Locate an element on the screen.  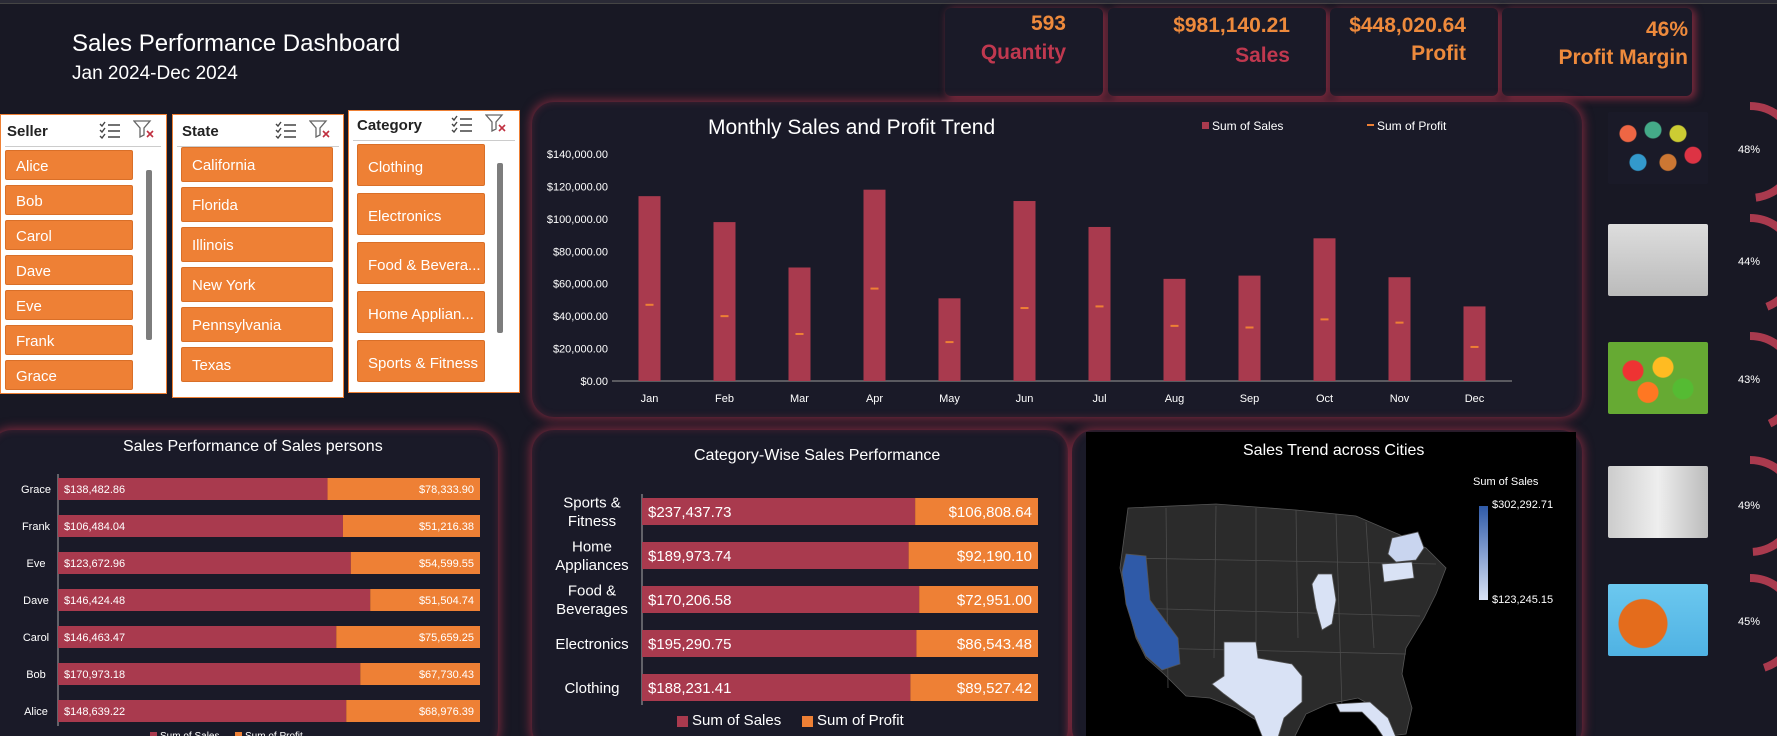
slicer-item: Florida is located at coordinates (257, 204).